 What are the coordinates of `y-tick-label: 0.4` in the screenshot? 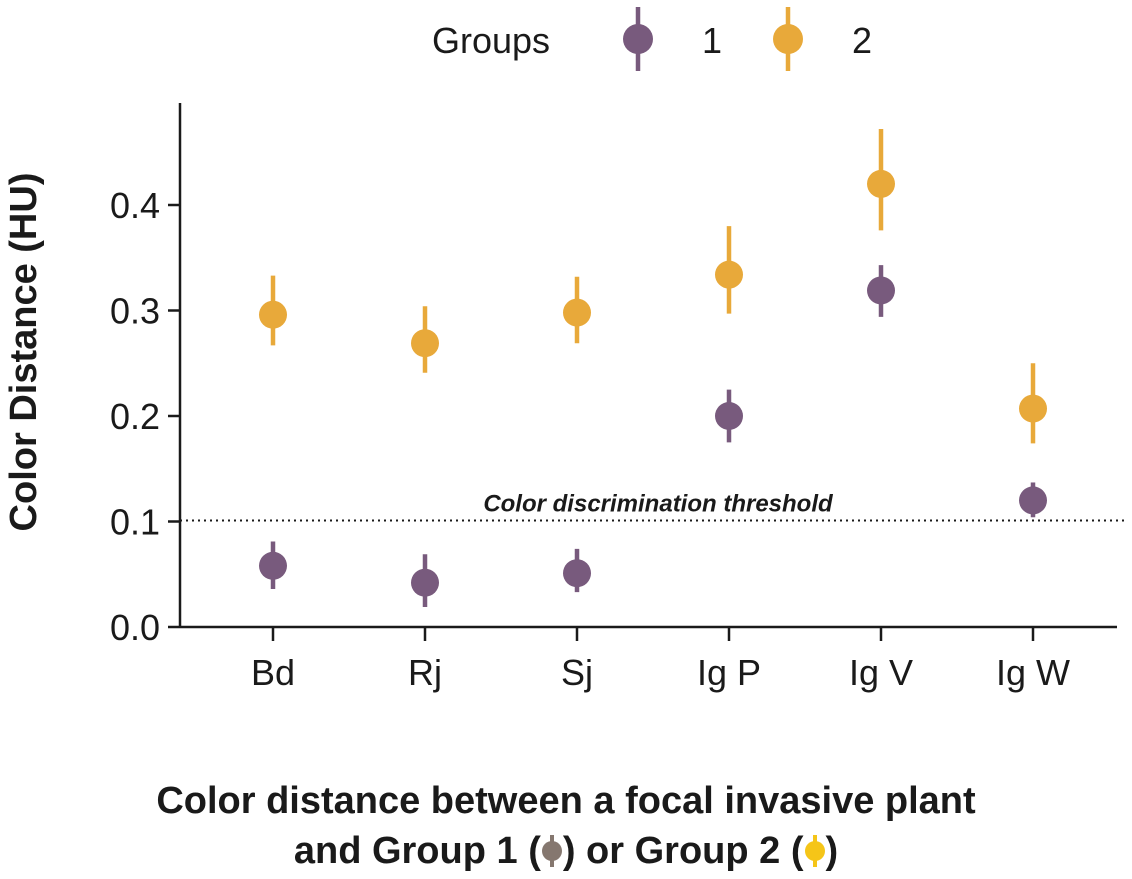 It's located at (135, 205).